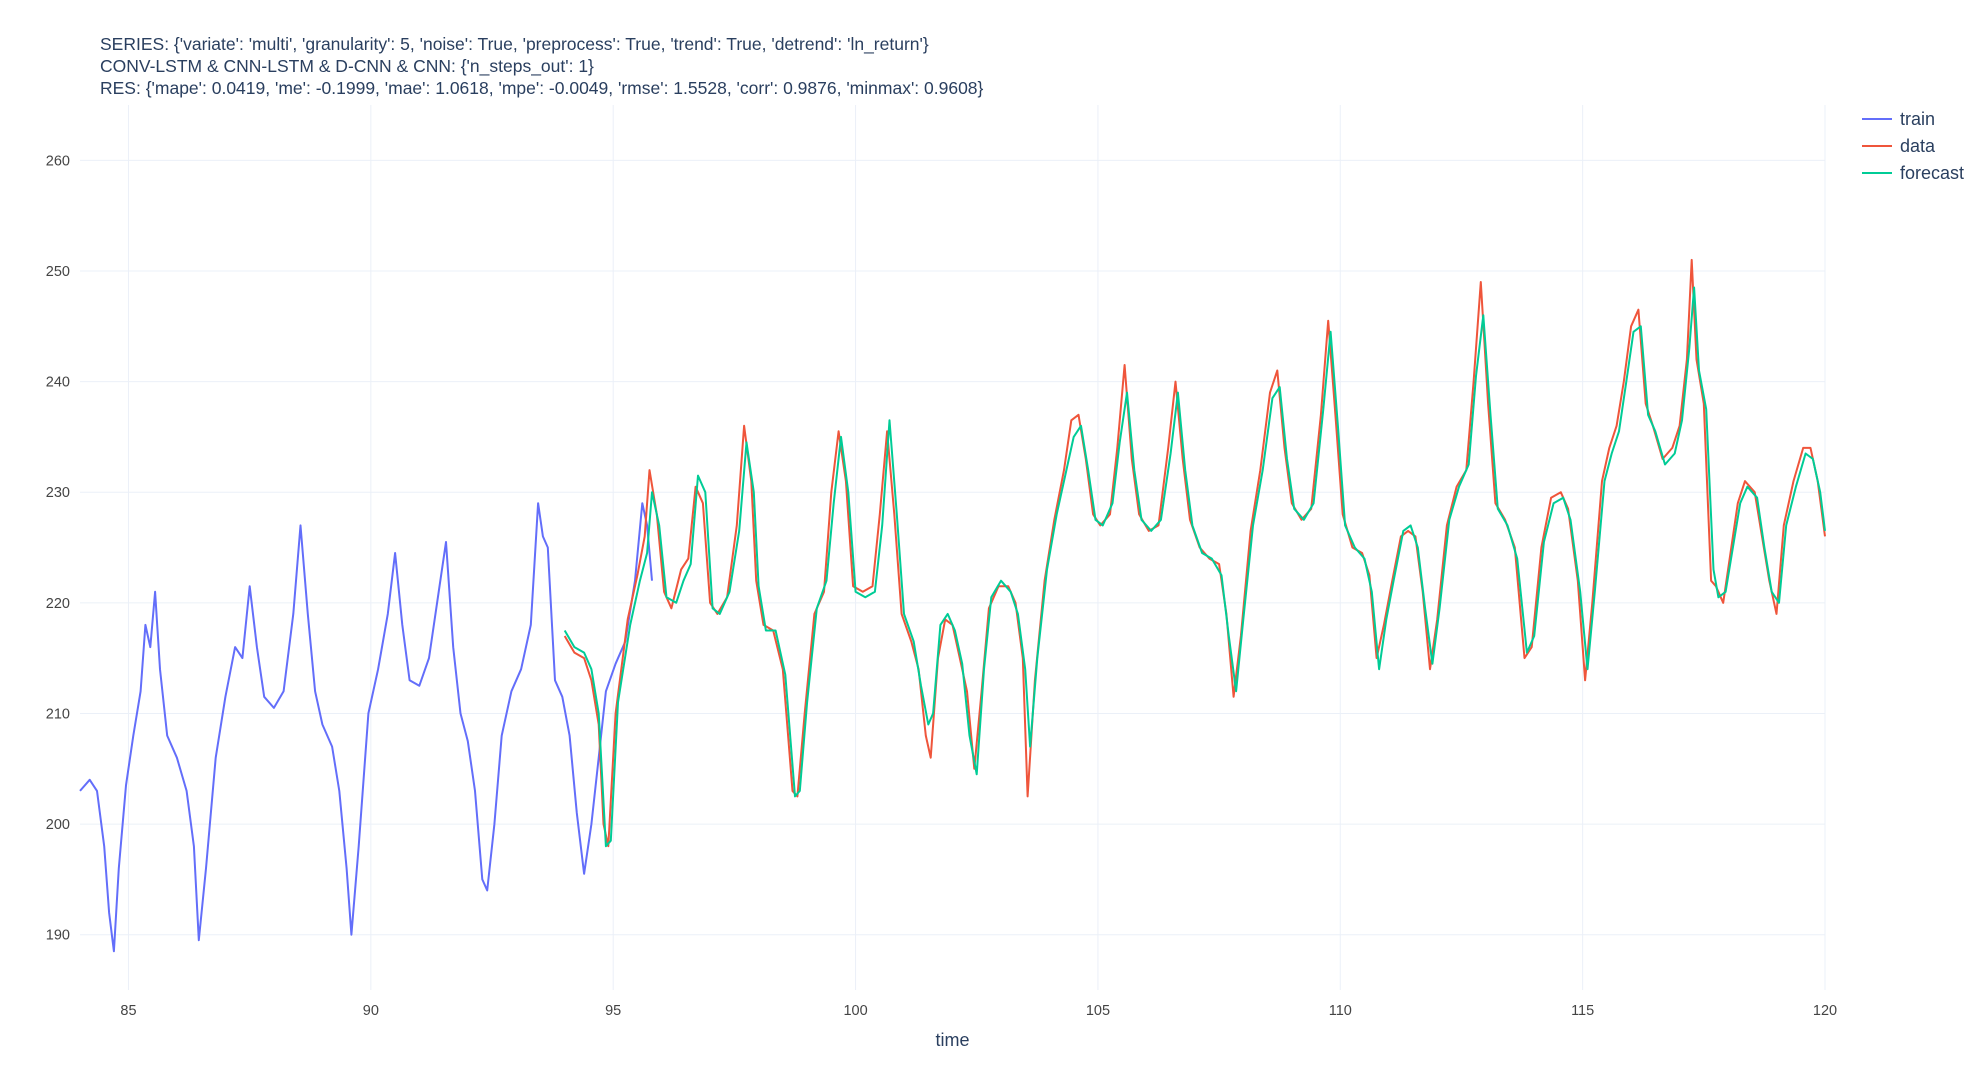 The width and height of the screenshot is (1980, 1080). What do you see at coordinates (1932, 173) in the screenshot?
I see `legend-label: forecast` at bounding box center [1932, 173].